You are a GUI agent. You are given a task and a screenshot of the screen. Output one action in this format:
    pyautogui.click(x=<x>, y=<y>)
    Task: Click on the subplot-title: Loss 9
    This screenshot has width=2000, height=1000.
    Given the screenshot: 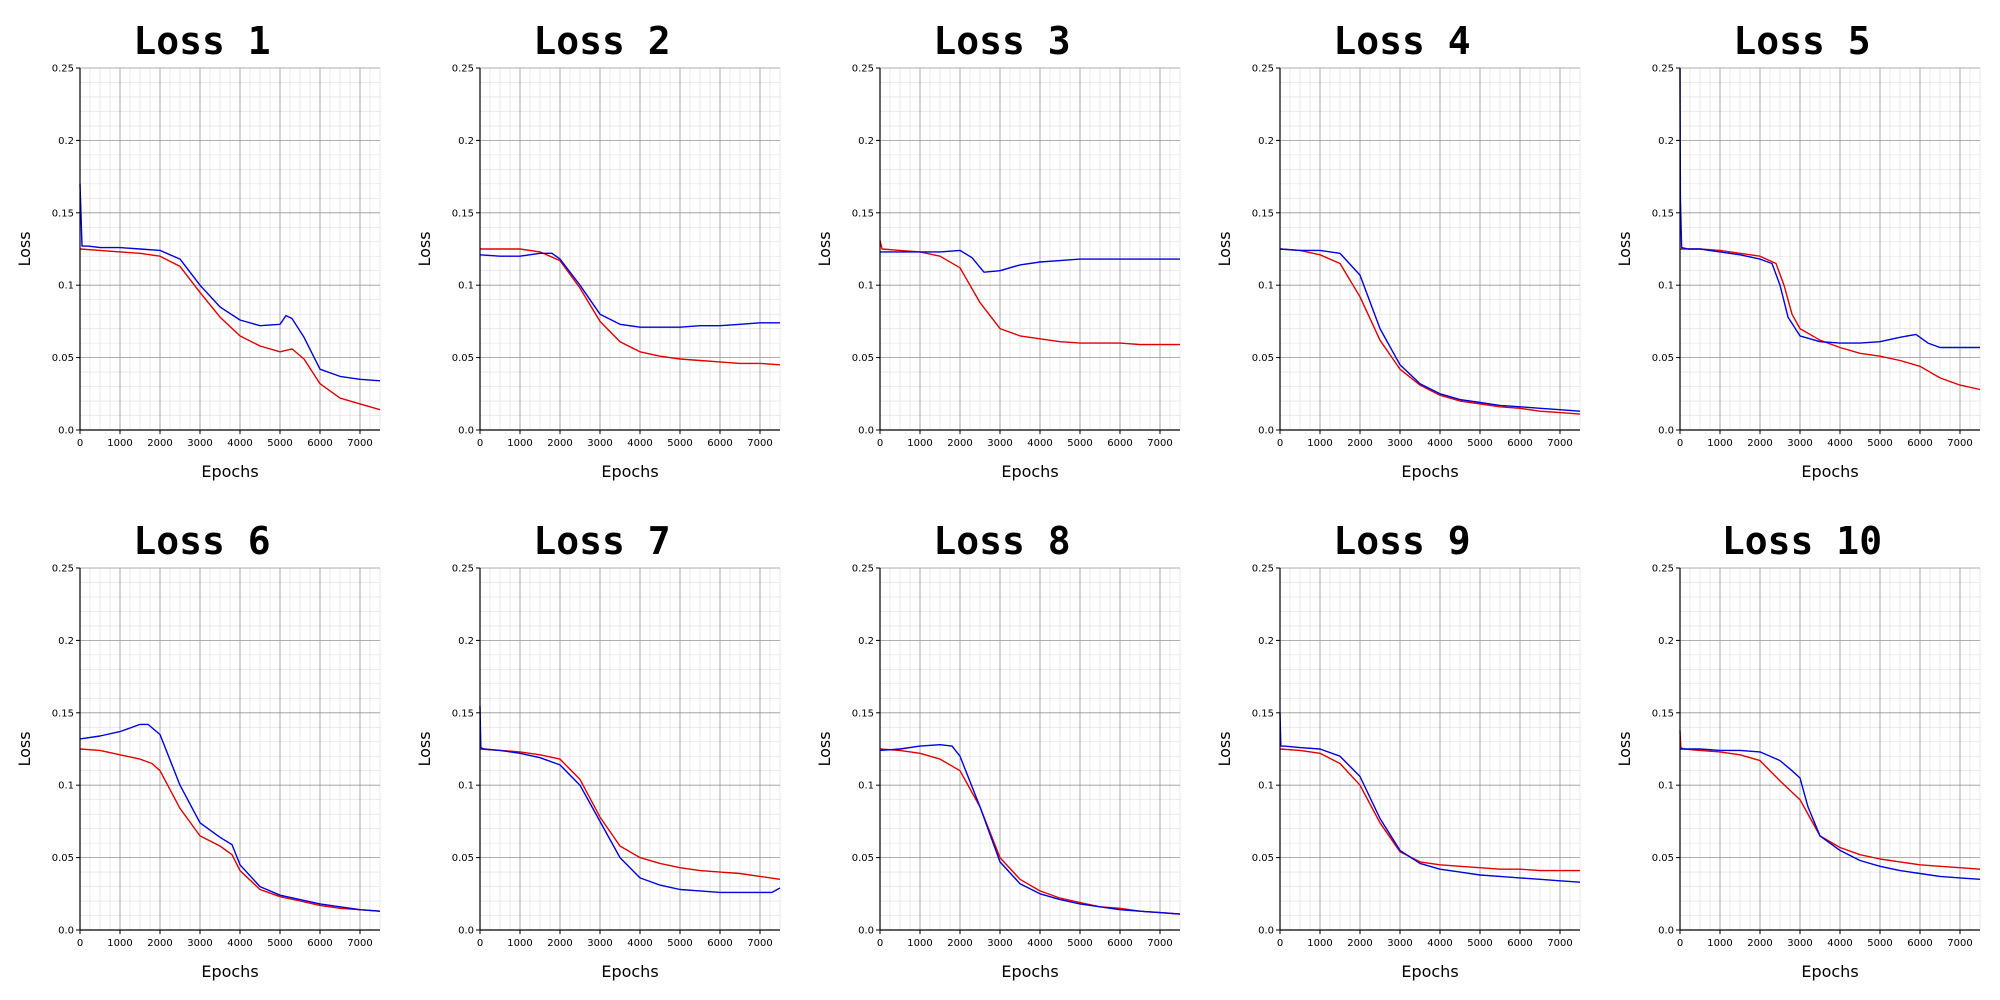 What is the action you would take?
    pyautogui.click(x=1401, y=541)
    